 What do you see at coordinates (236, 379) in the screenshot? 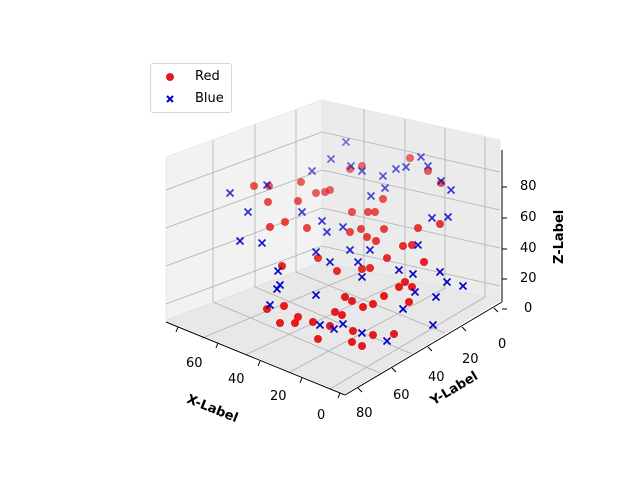
I see `x-tick-label: 40` at bounding box center [236, 379].